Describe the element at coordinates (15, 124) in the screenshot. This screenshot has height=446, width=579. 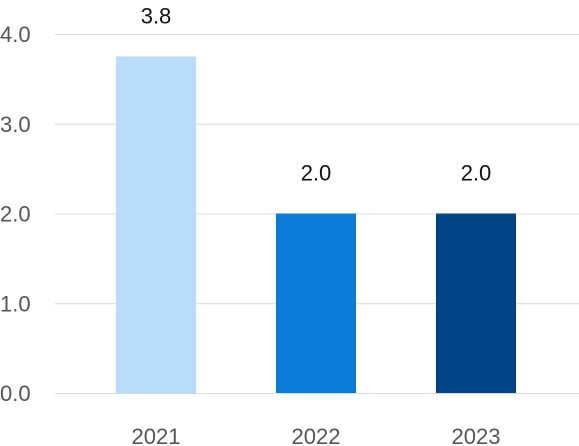
I see `y-tick-label: 3.0` at that location.